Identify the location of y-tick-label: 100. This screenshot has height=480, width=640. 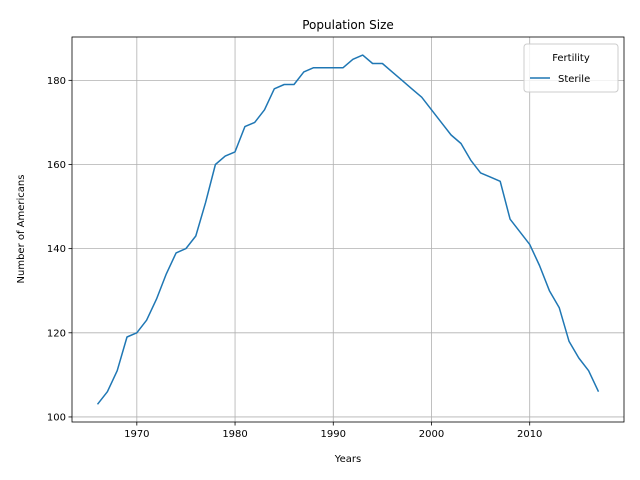
(56, 417).